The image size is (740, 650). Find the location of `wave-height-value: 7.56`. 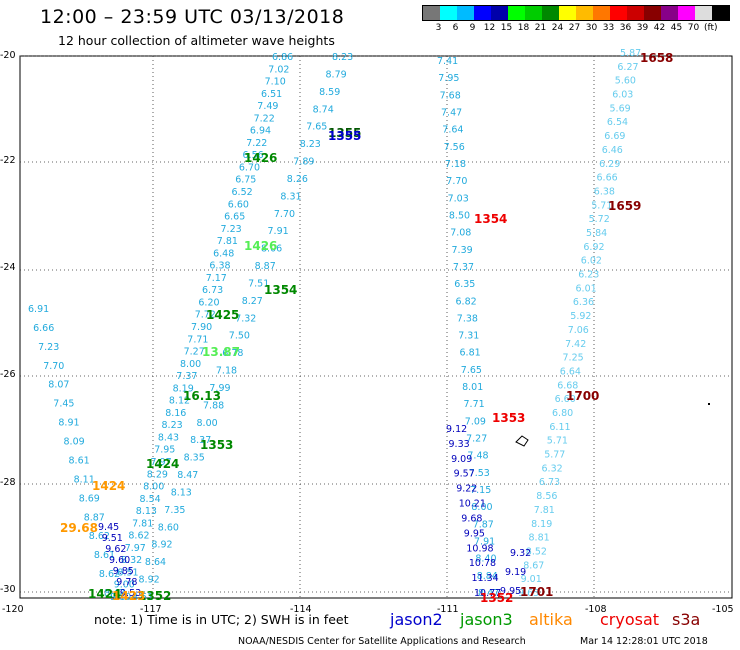

wave-height-value: 7.56 is located at coordinates (454, 147).